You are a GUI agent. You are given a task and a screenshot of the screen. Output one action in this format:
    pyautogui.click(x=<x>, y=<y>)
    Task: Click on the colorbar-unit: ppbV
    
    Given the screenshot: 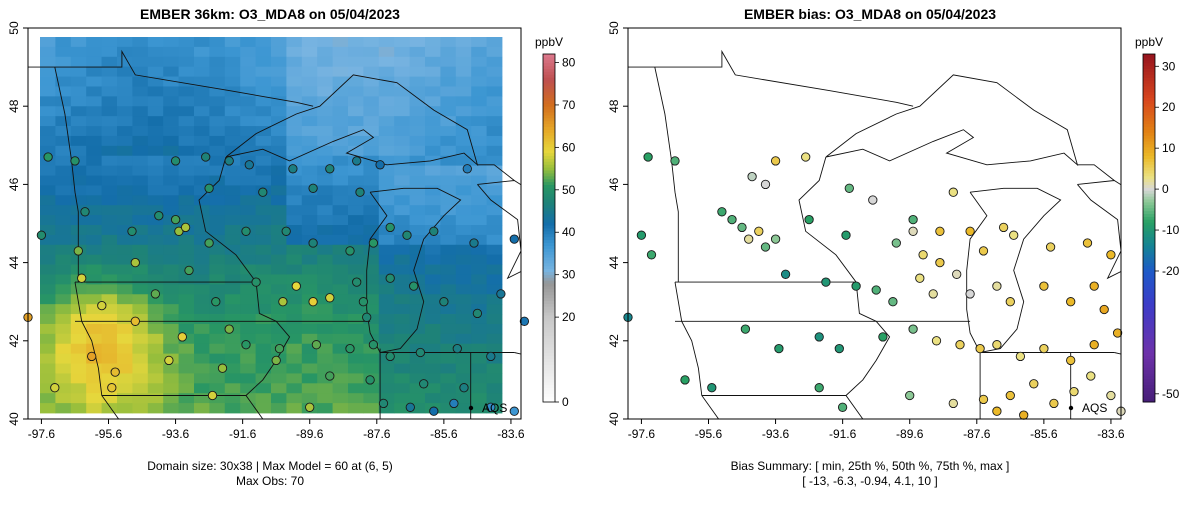 What is the action you would take?
    pyautogui.click(x=1149, y=42)
    